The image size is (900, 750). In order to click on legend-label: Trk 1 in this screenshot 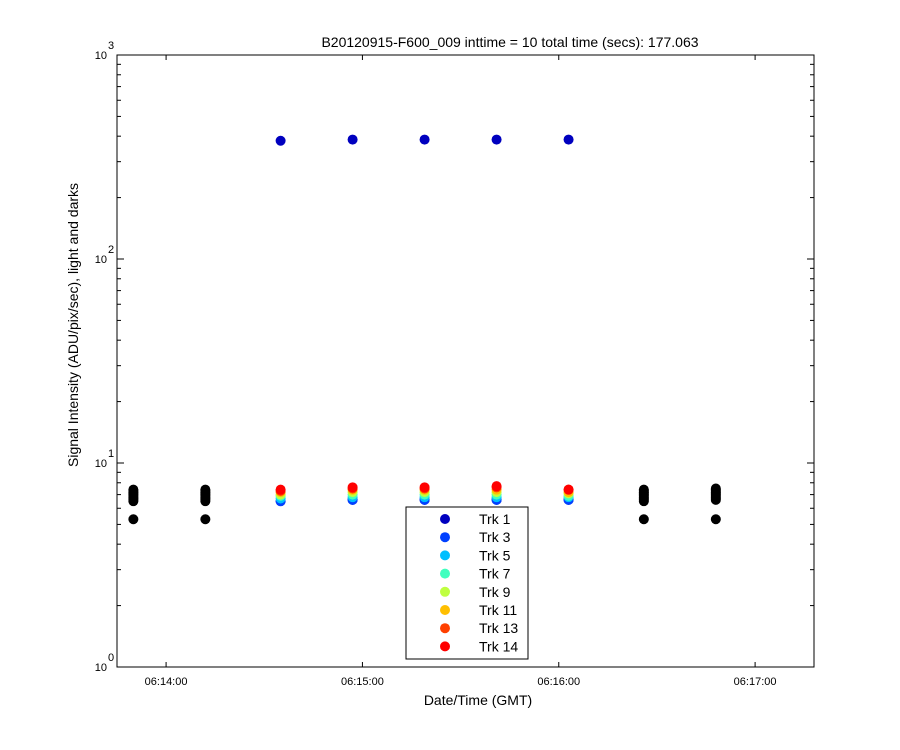, I will do `click(495, 519)`.